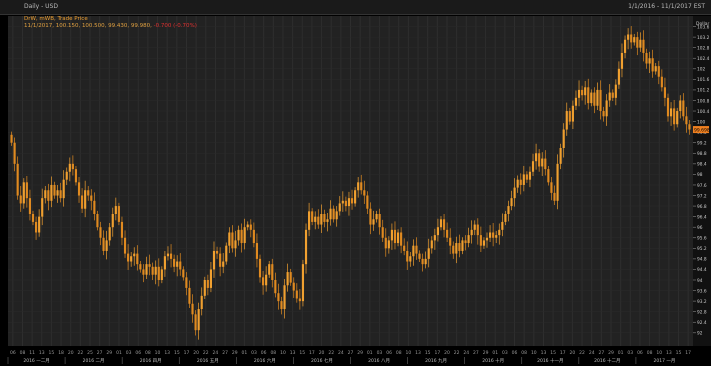 The width and height of the screenshot is (711, 366). Describe the element at coordinates (702, 207) in the screenshot. I see `y-tick-label: 96.8` at that location.